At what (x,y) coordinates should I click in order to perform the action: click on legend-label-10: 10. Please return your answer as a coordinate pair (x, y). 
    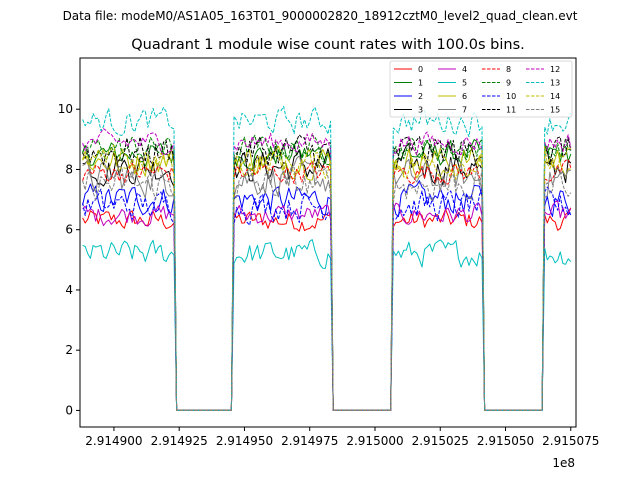
    Looking at the image, I should click on (511, 96).